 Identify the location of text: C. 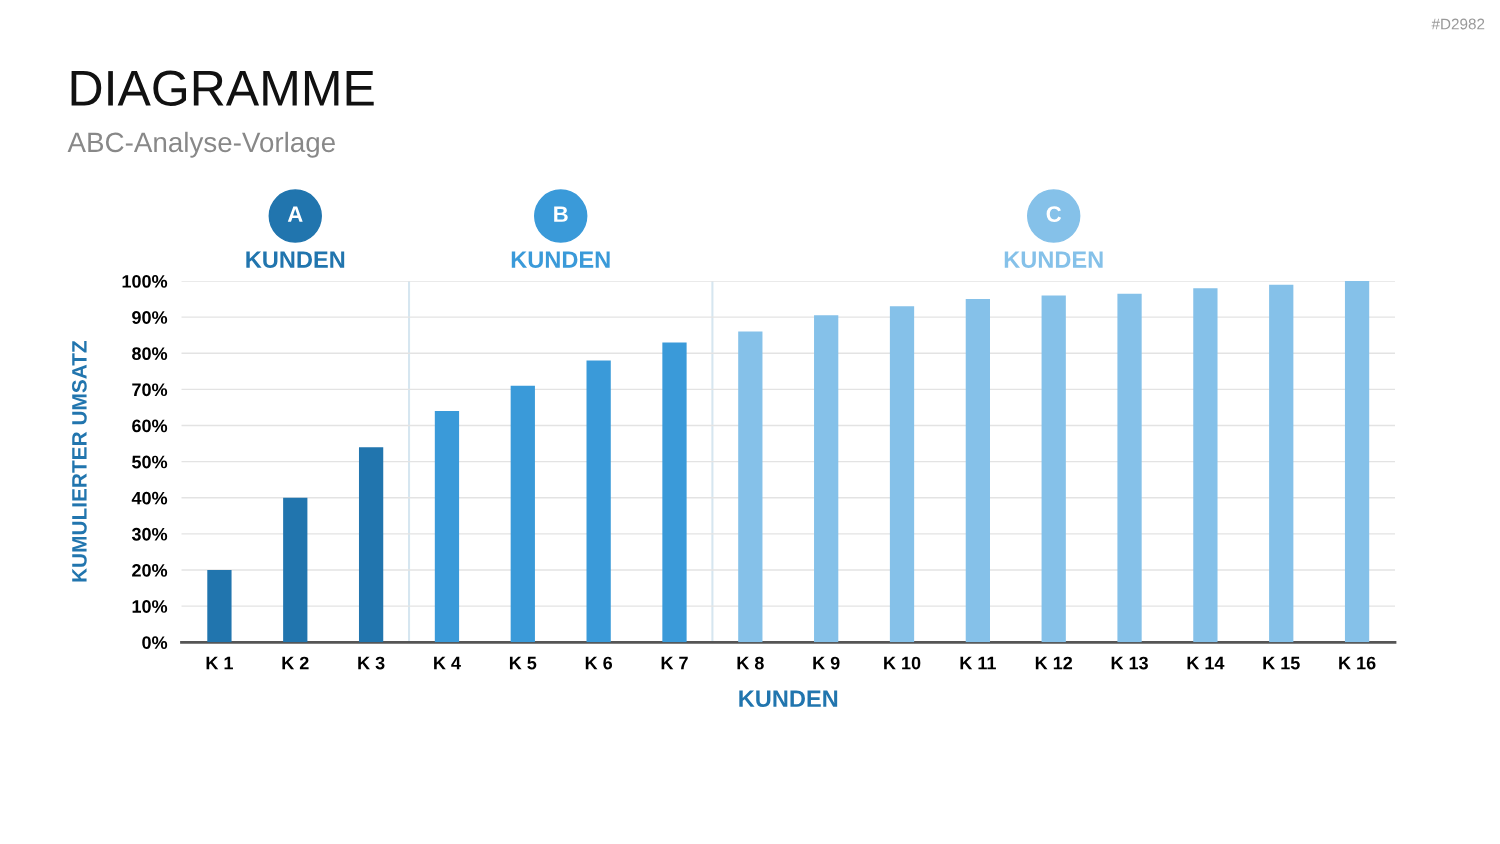
(1054, 214).